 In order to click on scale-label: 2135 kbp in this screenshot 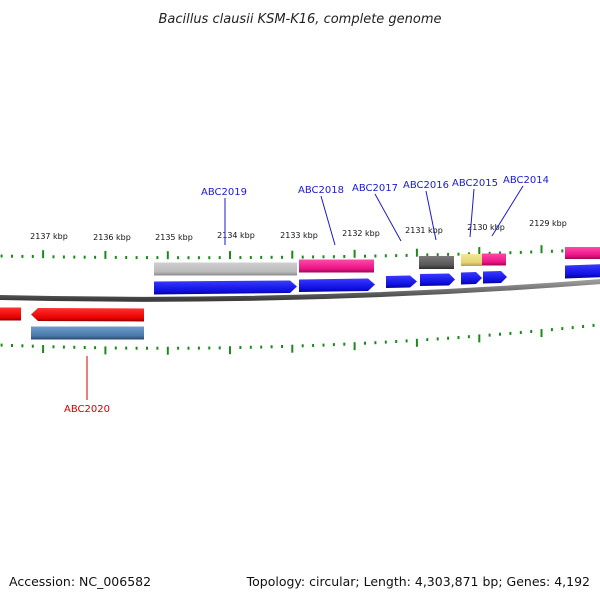, I will do `click(174, 237)`.